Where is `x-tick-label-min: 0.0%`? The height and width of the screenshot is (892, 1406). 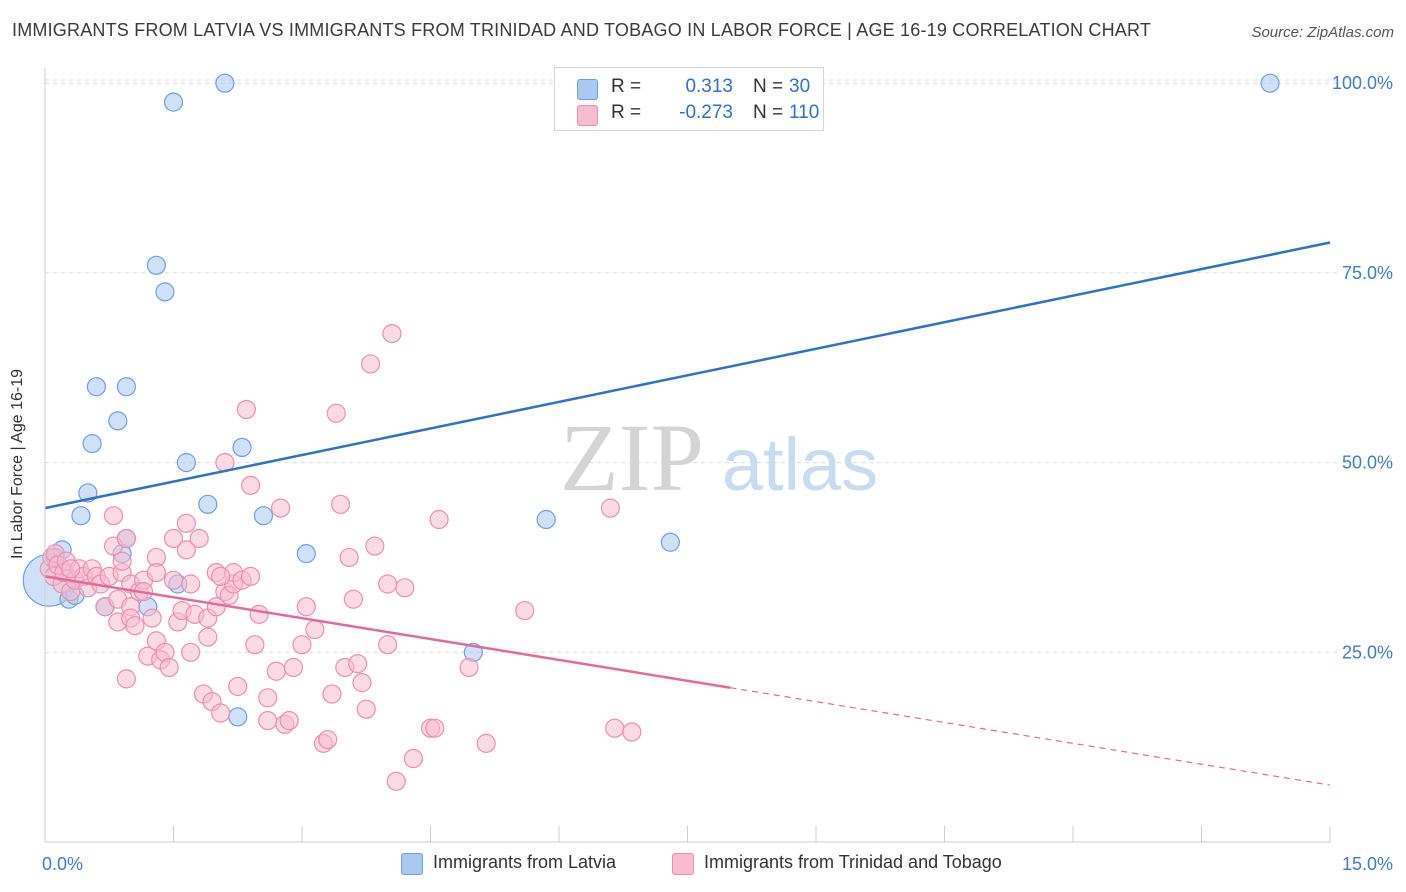 x-tick-label-min: 0.0% is located at coordinates (62, 864).